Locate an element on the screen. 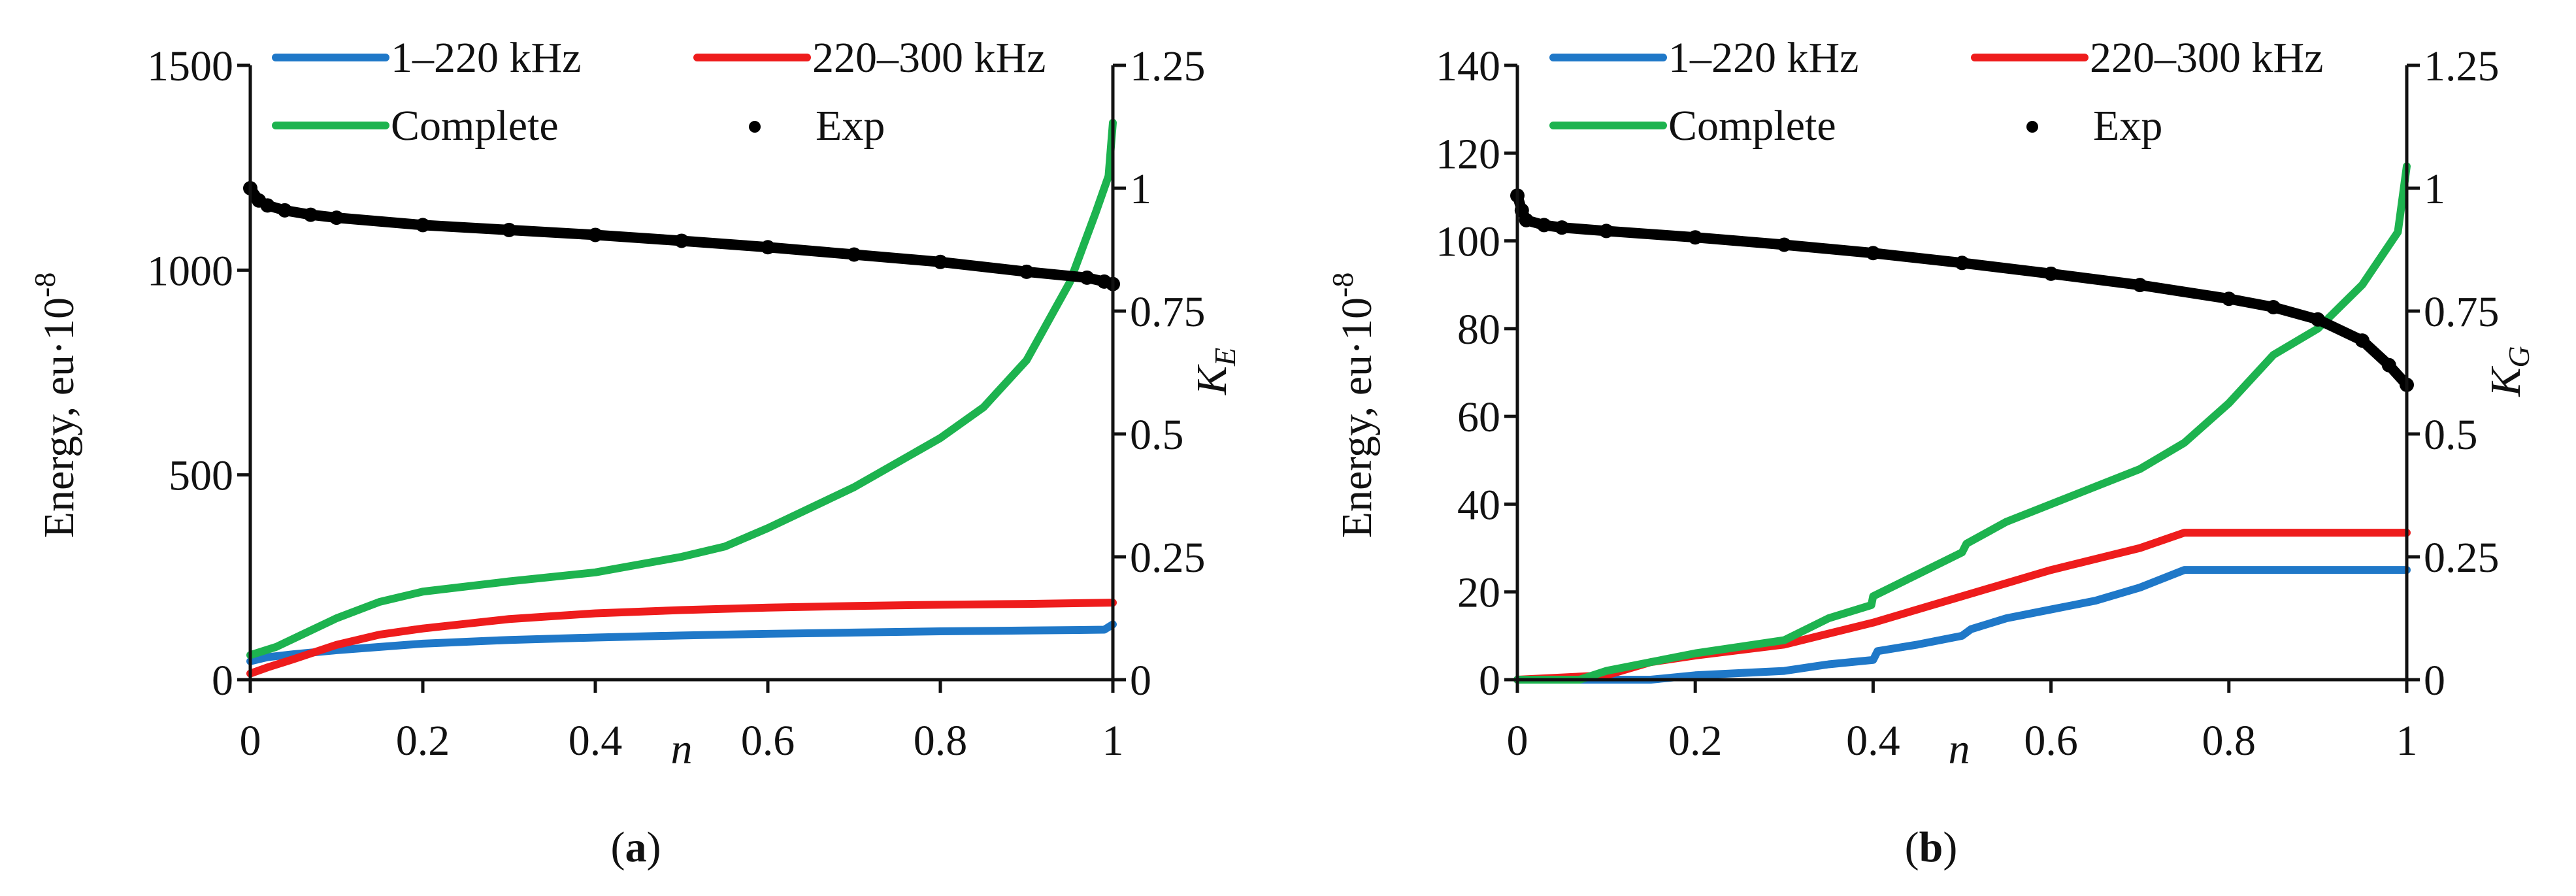 The image size is (2576, 896). y-tick-label: 500 is located at coordinates (201, 476).